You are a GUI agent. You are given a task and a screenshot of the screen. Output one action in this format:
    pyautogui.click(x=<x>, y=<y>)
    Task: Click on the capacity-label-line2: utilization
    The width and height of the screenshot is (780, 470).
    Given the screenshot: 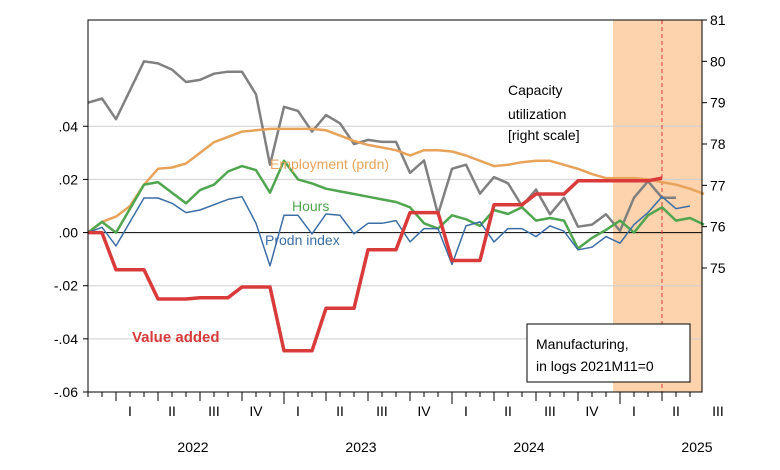 What is the action you would take?
    pyautogui.click(x=537, y=114)
    